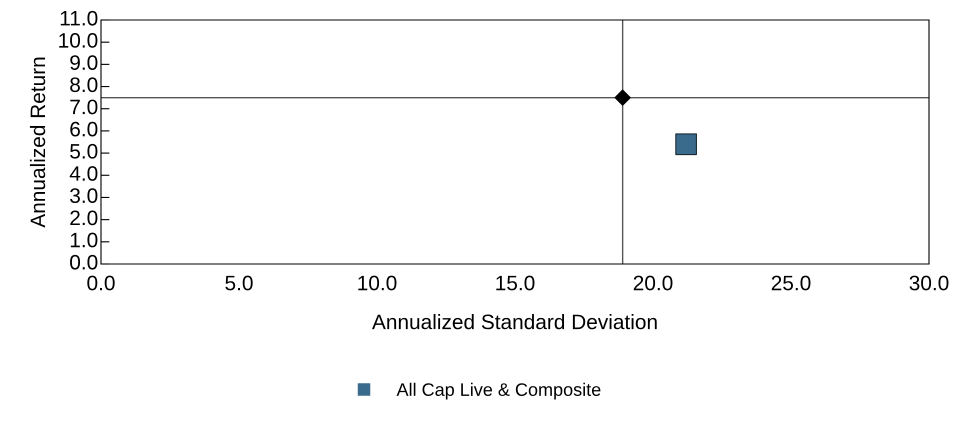  I want to click on y-tick-label: 11.0, so click(79, 18).